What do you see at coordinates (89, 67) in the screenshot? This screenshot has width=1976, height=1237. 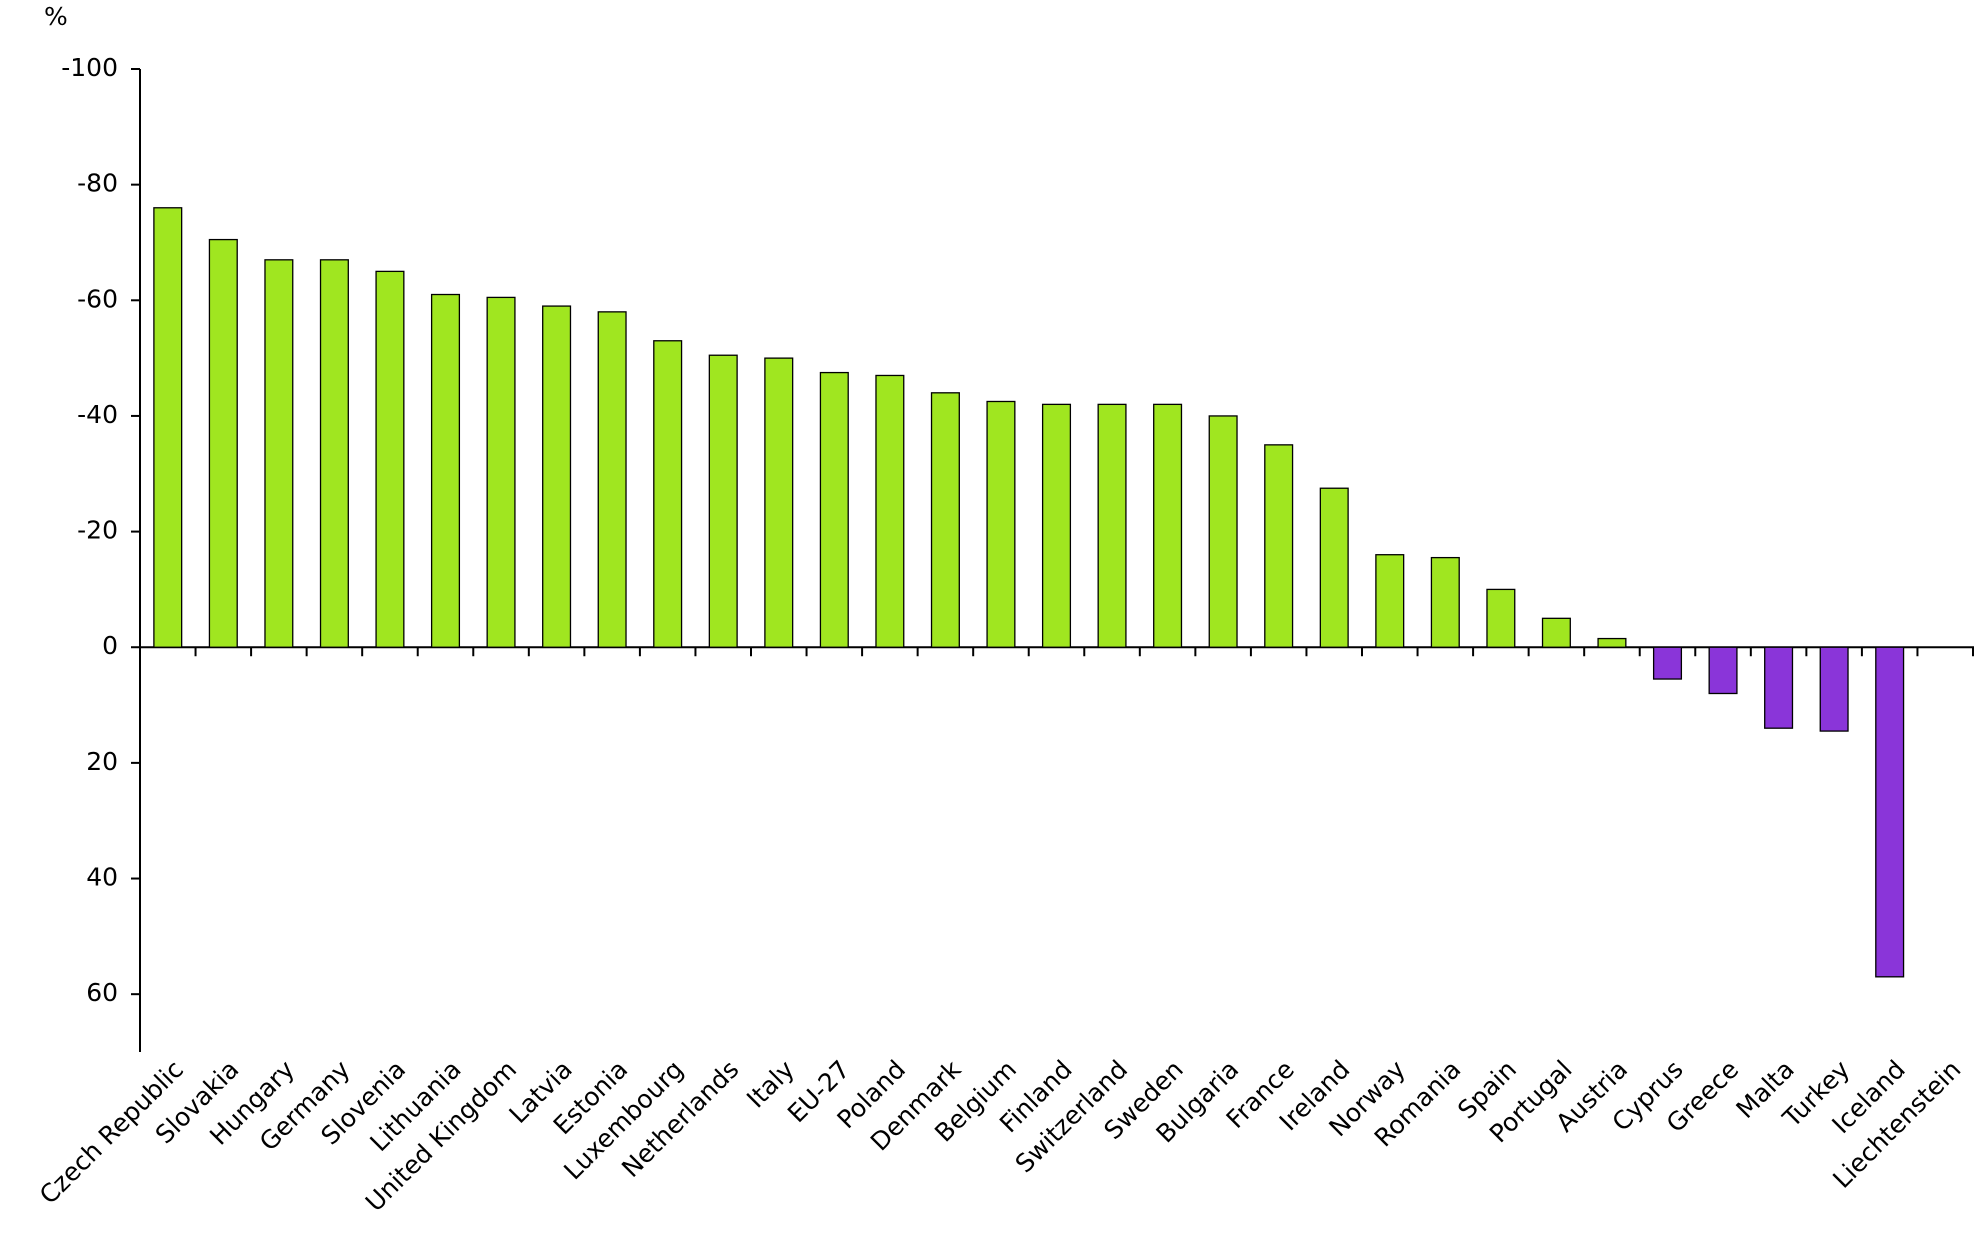 I see `y-tick-label: -100` at bounding box center [89, 67].